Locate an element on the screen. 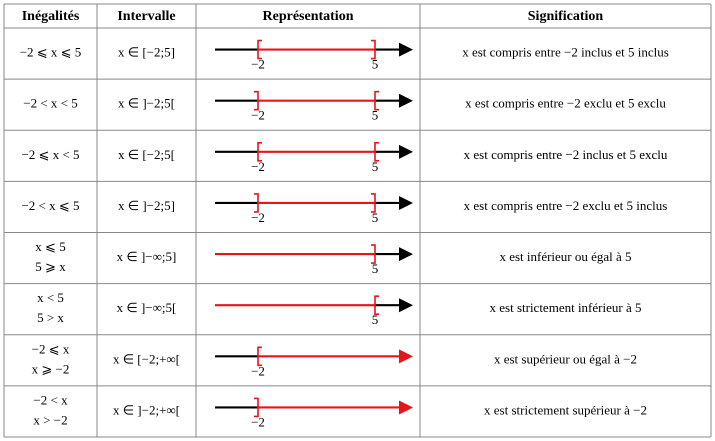 The width and height of the screenshot is (715, 441). header-bg is located at coordinates (357, 16).